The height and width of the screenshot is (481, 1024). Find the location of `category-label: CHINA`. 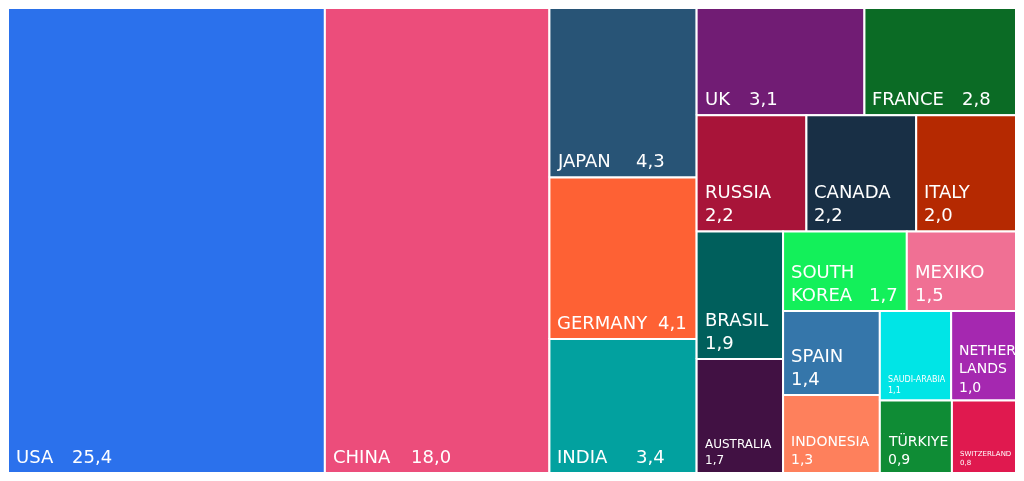

category-label: CHINA is located at coordinates (362, 456).